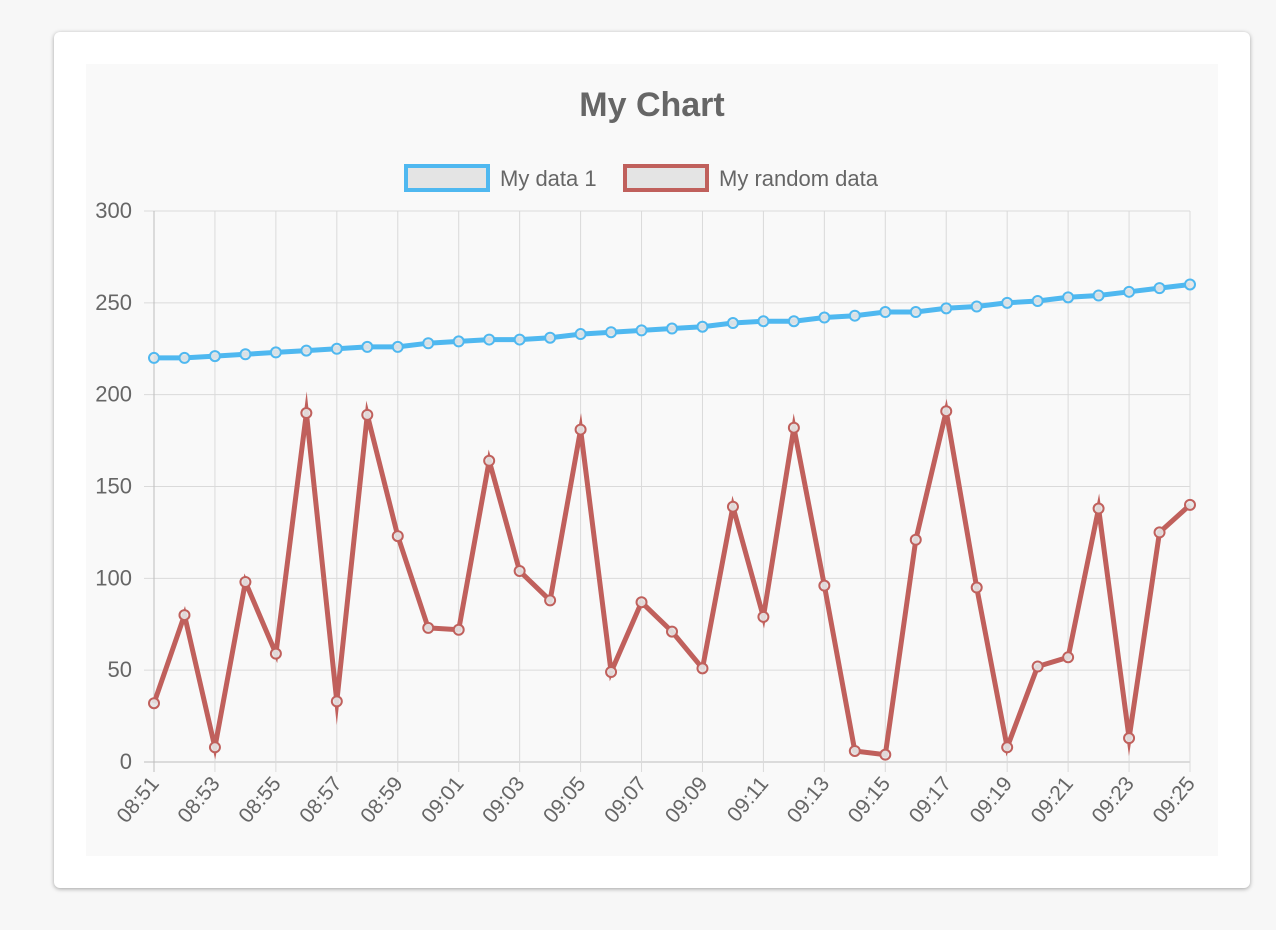 The height and width of the screenshot is (930, 1276). I want to click on x-tick-label: 09:01, so click(442, 799).